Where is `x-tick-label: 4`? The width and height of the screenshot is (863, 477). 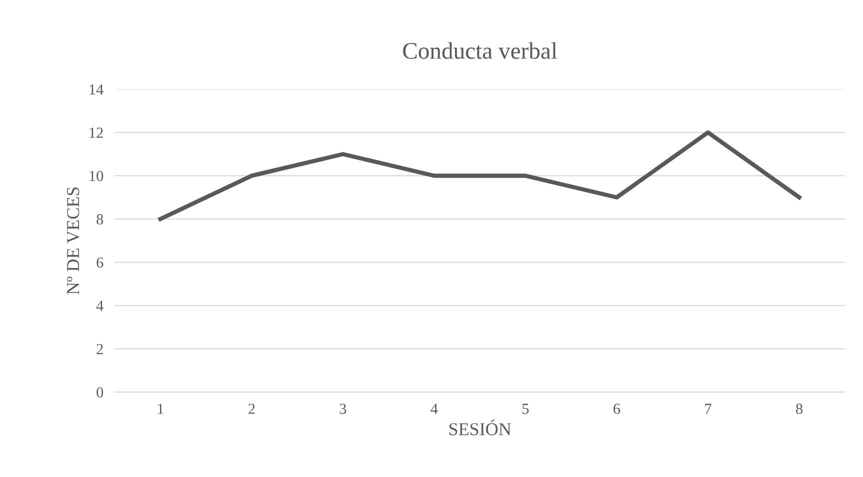
x-tick-label: 4 is located at coordinates (434, 409).